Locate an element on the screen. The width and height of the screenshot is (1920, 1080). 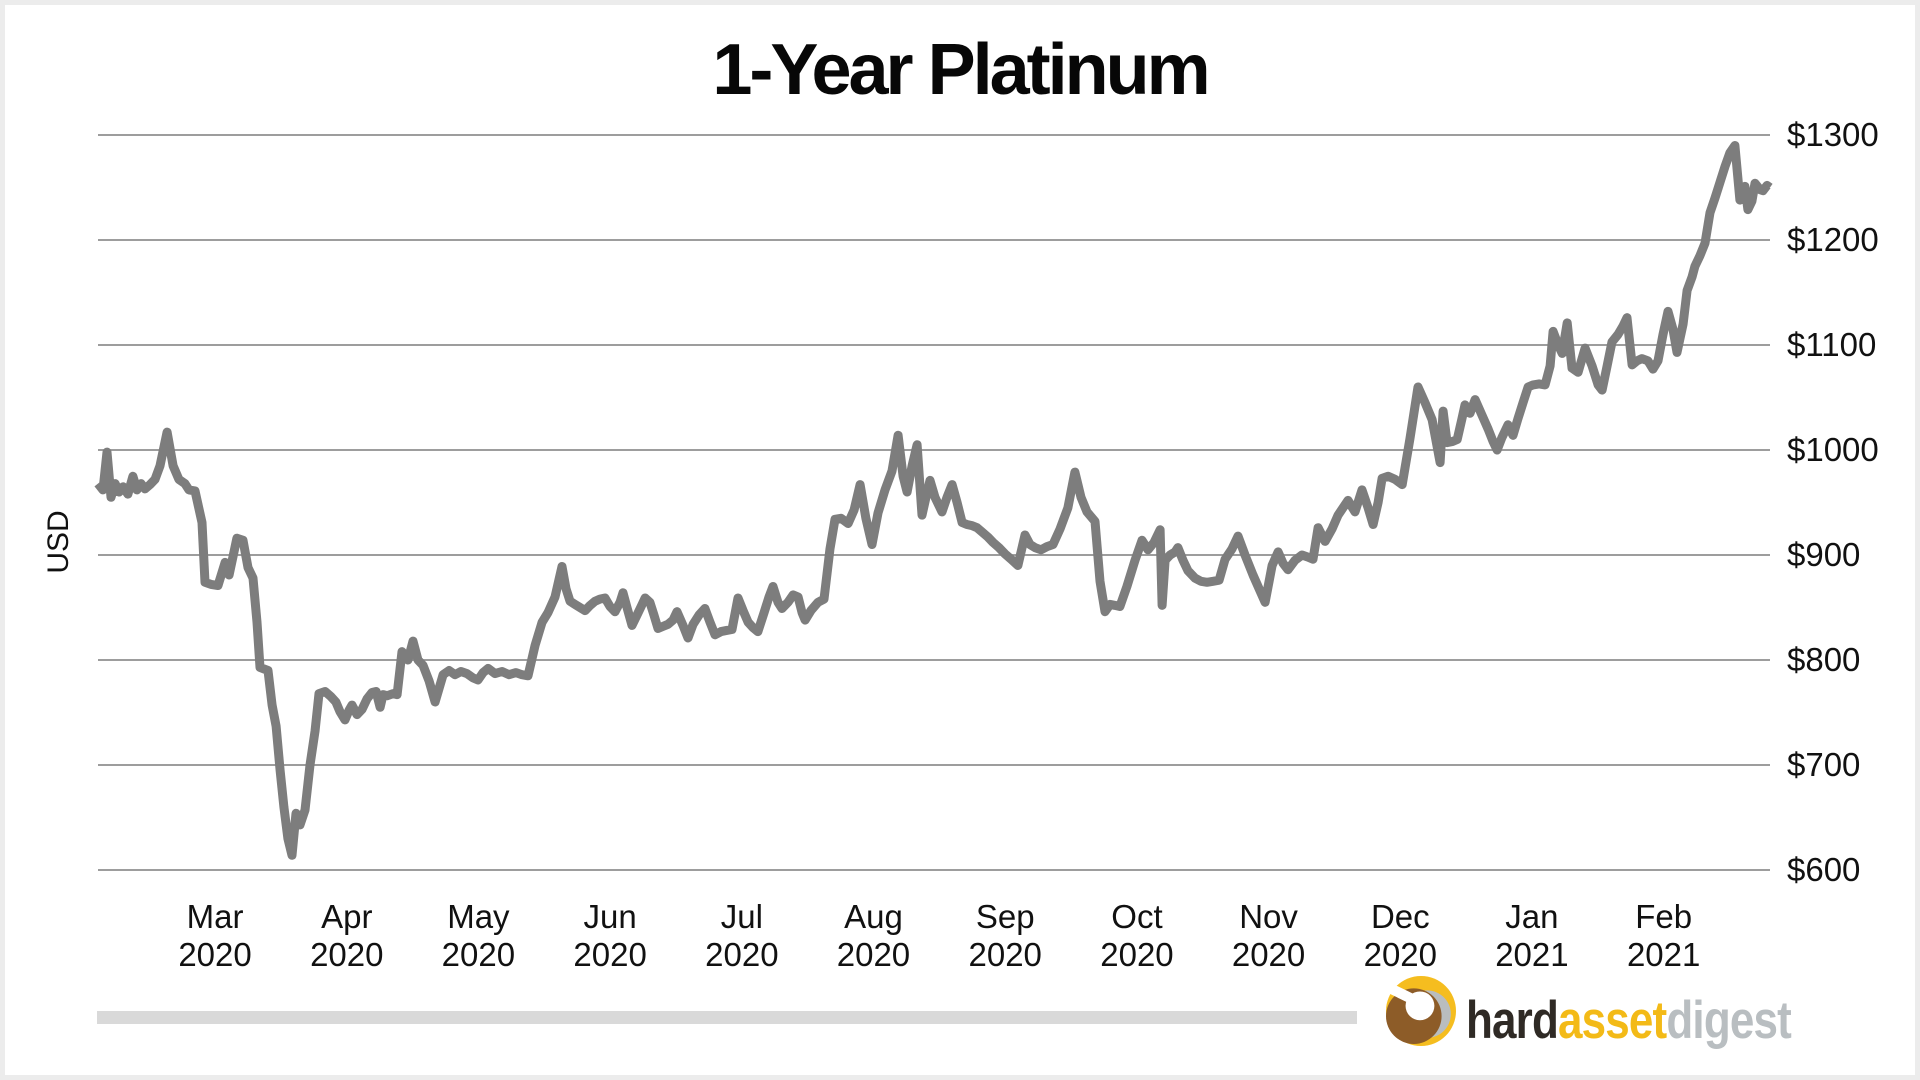
x-tick-label-sep-2020: Sep 2020 is located at coordinates (1005, 936).